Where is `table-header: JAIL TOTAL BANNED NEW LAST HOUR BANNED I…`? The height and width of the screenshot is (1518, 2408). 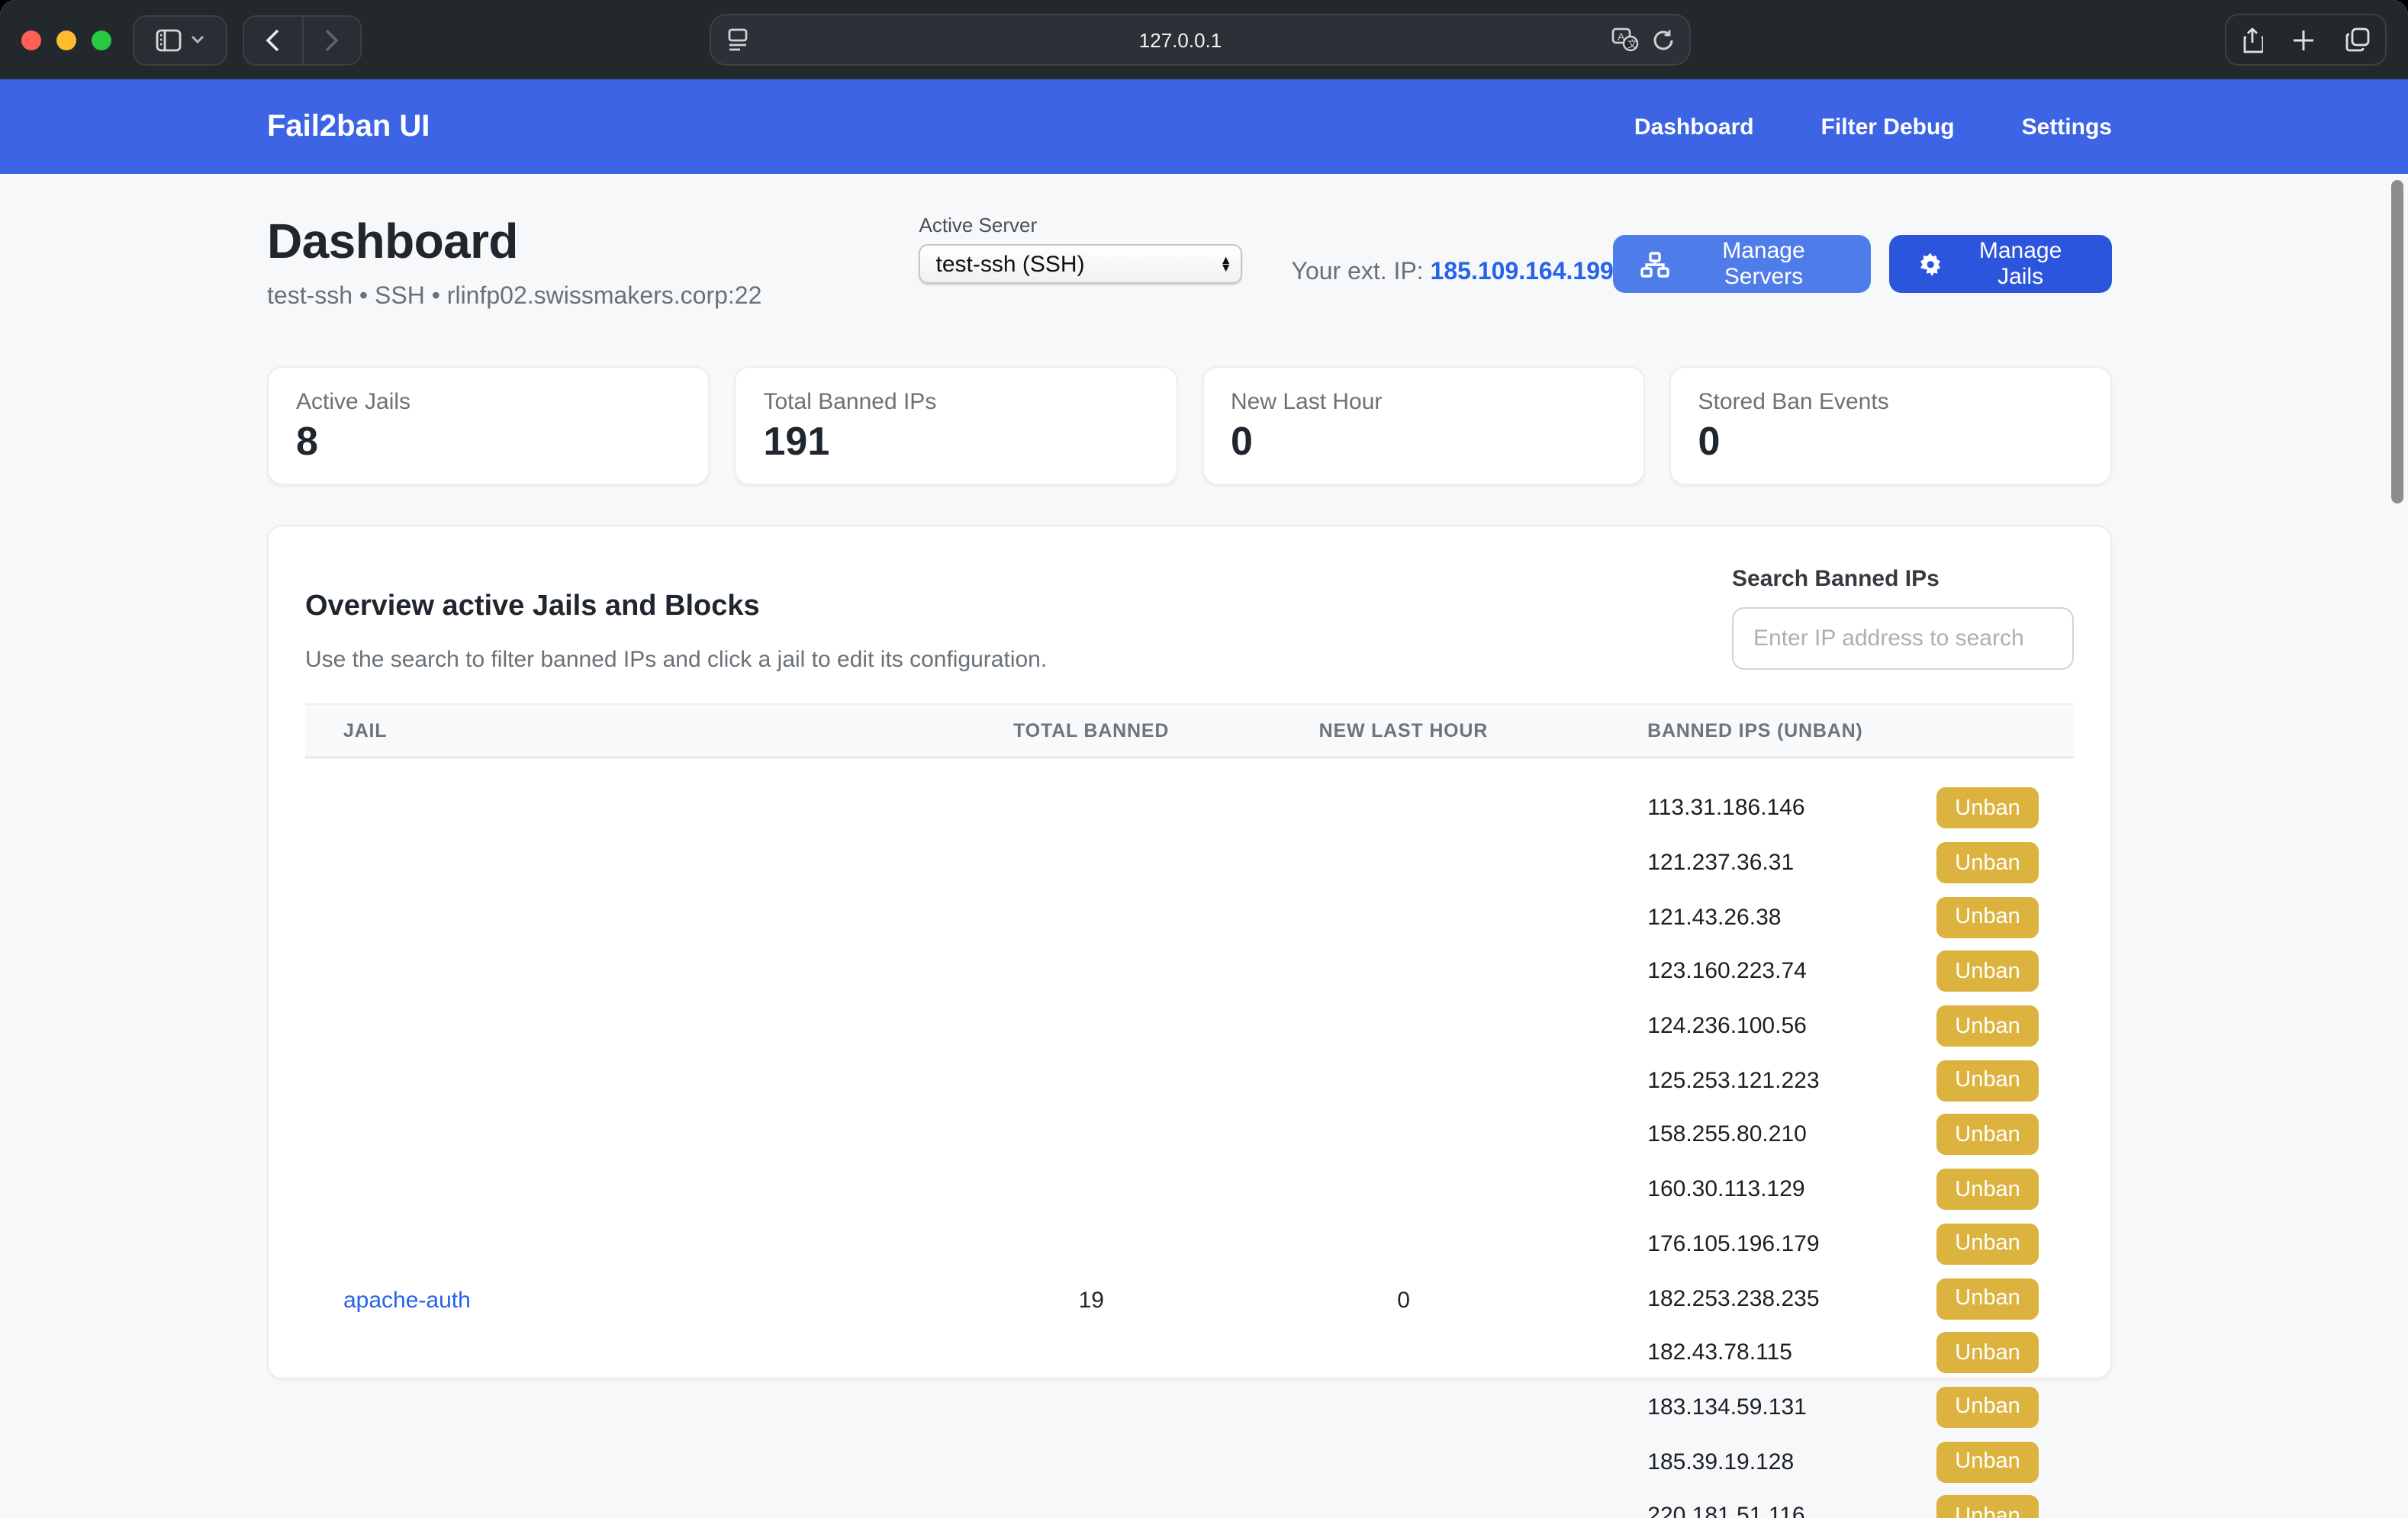
table-header: JAIL TOTAL BANNED NEW LAST HOUR BANNED I… is located at coordinates (1189, 730).